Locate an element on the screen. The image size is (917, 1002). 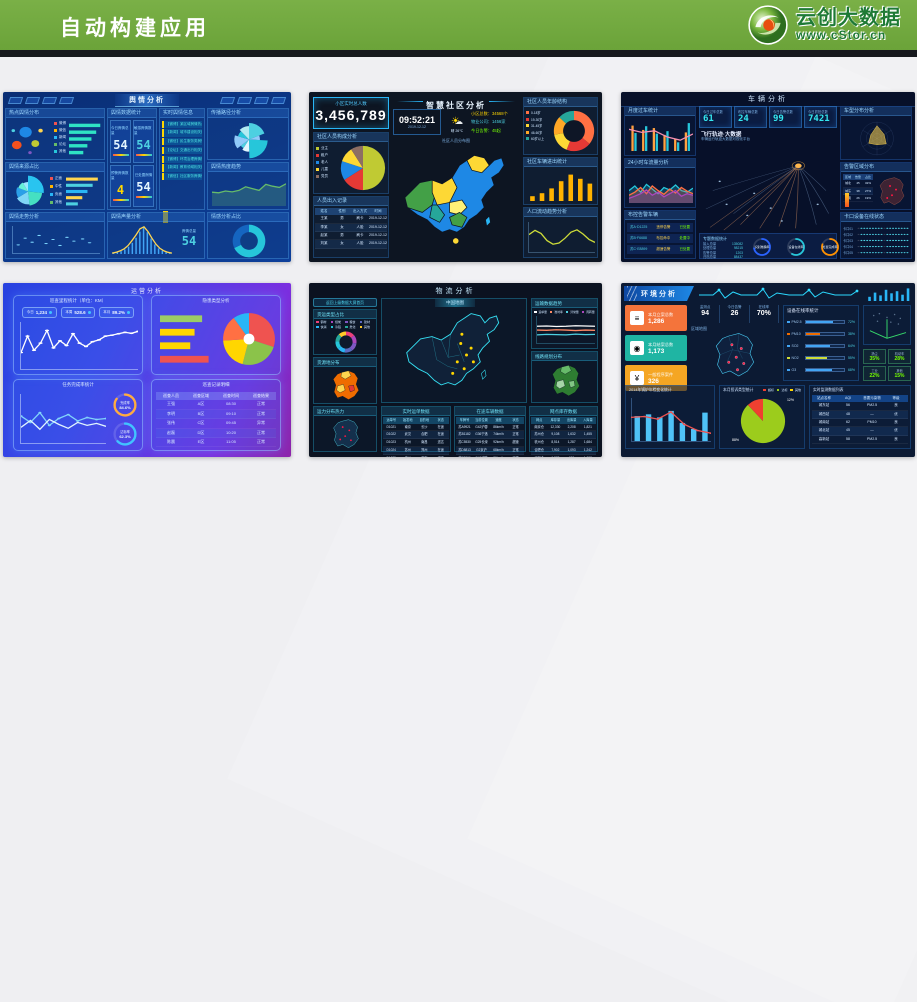
stat-label: 敏感舆情数量 is located at coordinates (143, 131).